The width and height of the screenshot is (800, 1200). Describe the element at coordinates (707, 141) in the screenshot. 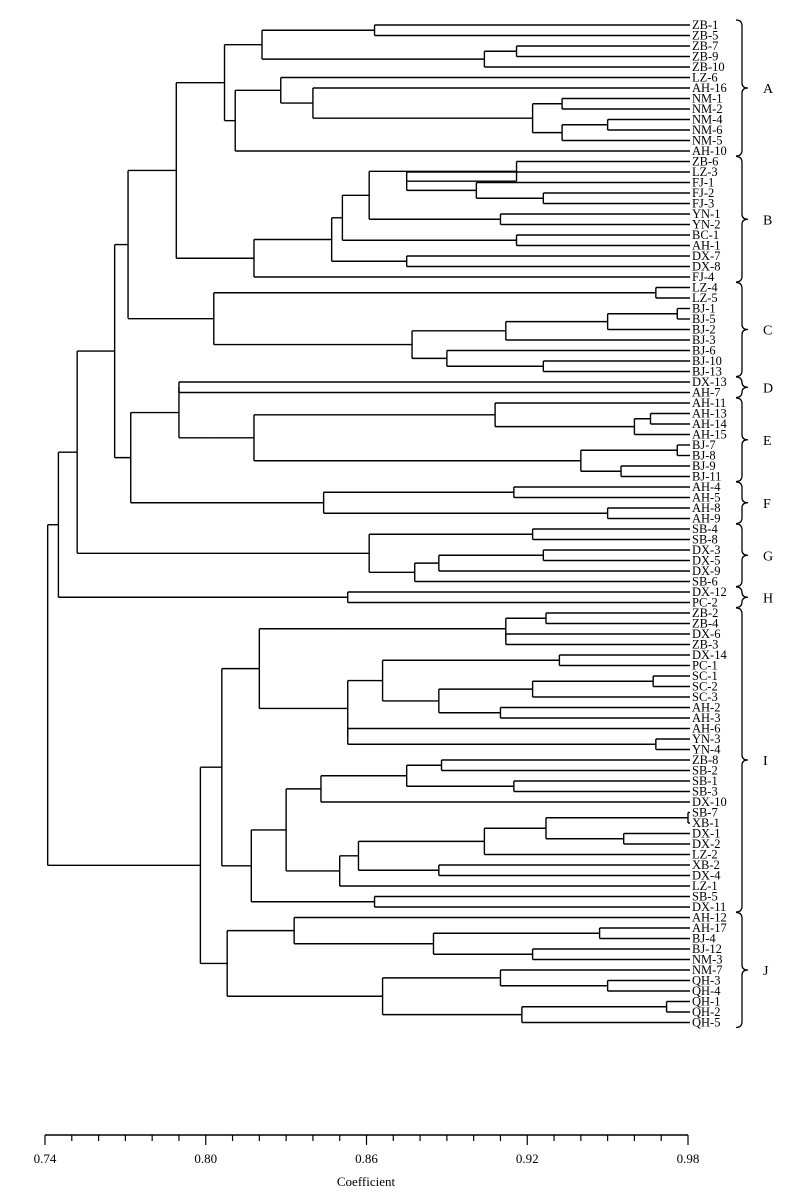

I see `leaf-label: NM-5` at that location.